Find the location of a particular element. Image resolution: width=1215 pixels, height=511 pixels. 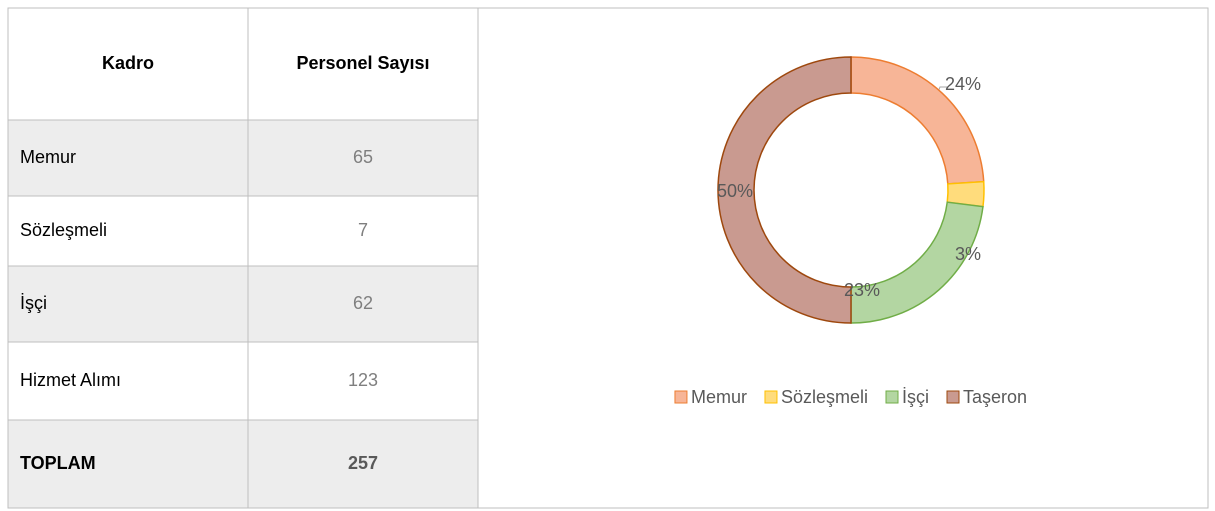

data-label: 50% is located at coordinates (735, 191).